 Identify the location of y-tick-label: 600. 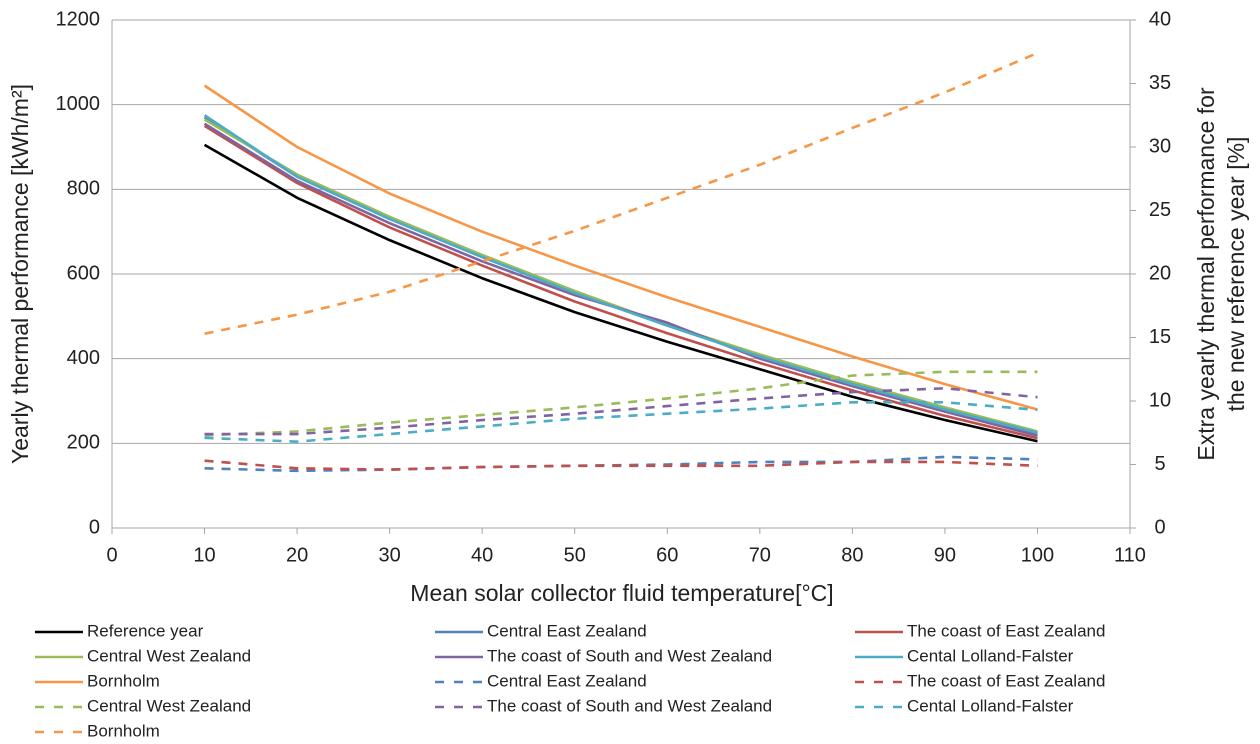
(83, 273).